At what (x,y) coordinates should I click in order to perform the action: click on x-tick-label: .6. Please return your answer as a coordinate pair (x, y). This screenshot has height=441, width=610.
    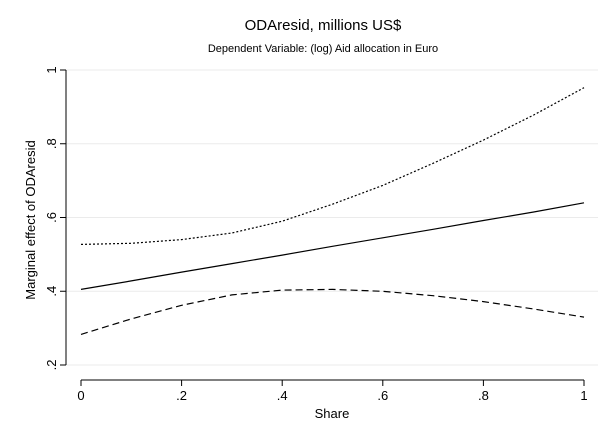
    Looking at the image, I should click on (382, 395).